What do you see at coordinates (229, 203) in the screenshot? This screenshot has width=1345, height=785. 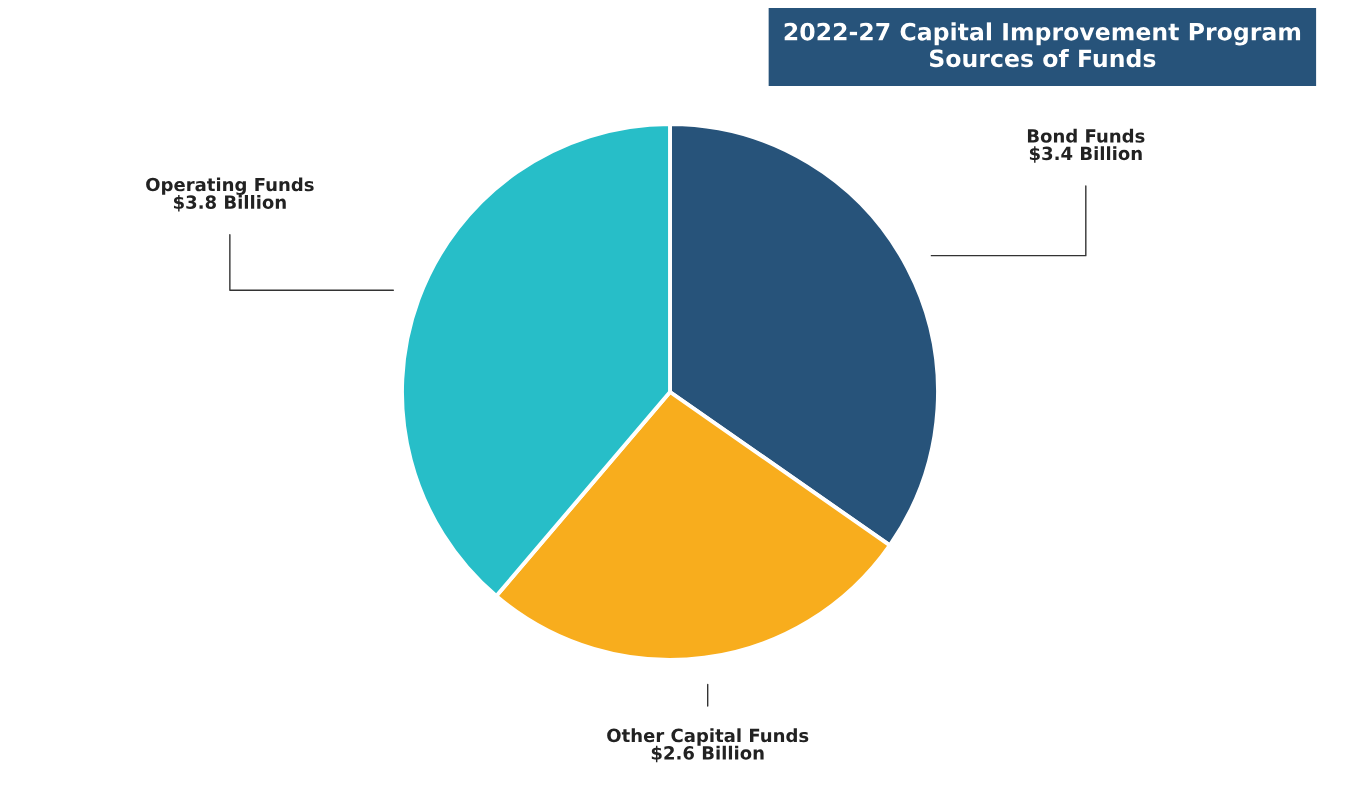 I see `data-label: $3.8 Billion` at bounding box center [229, 203].